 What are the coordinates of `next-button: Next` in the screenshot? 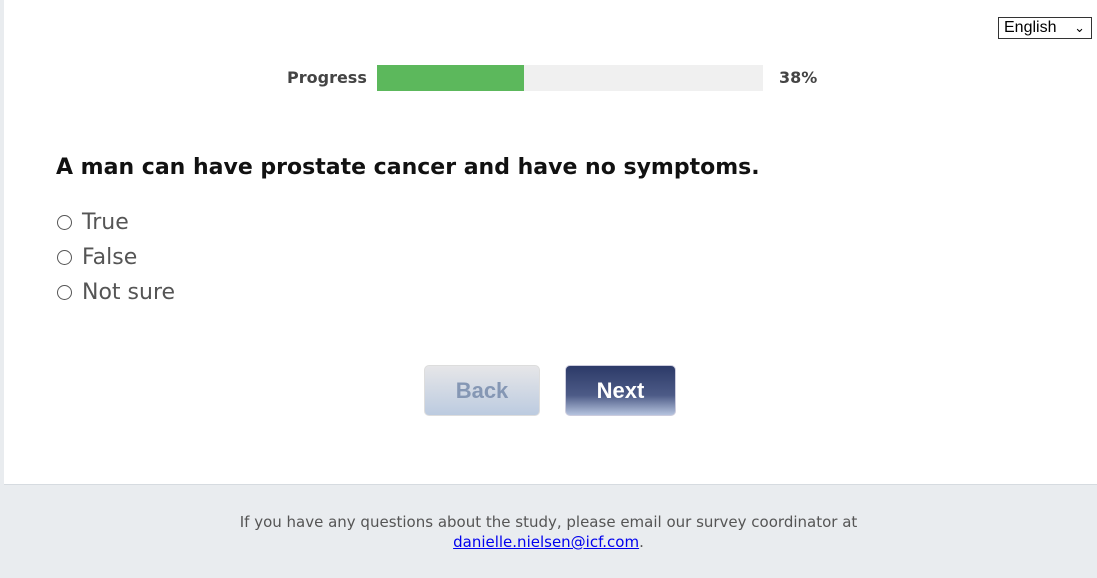 It's located at (620, 390).